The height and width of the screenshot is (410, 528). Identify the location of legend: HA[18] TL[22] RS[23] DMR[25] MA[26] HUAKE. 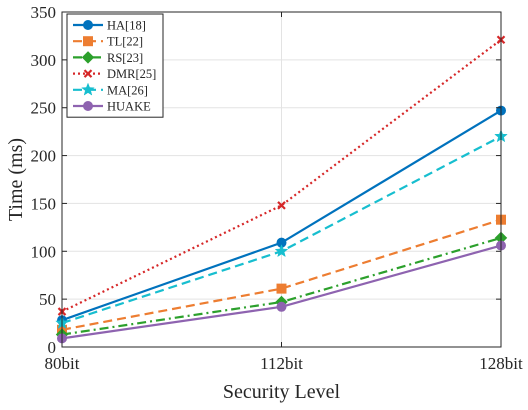
(115, 65).